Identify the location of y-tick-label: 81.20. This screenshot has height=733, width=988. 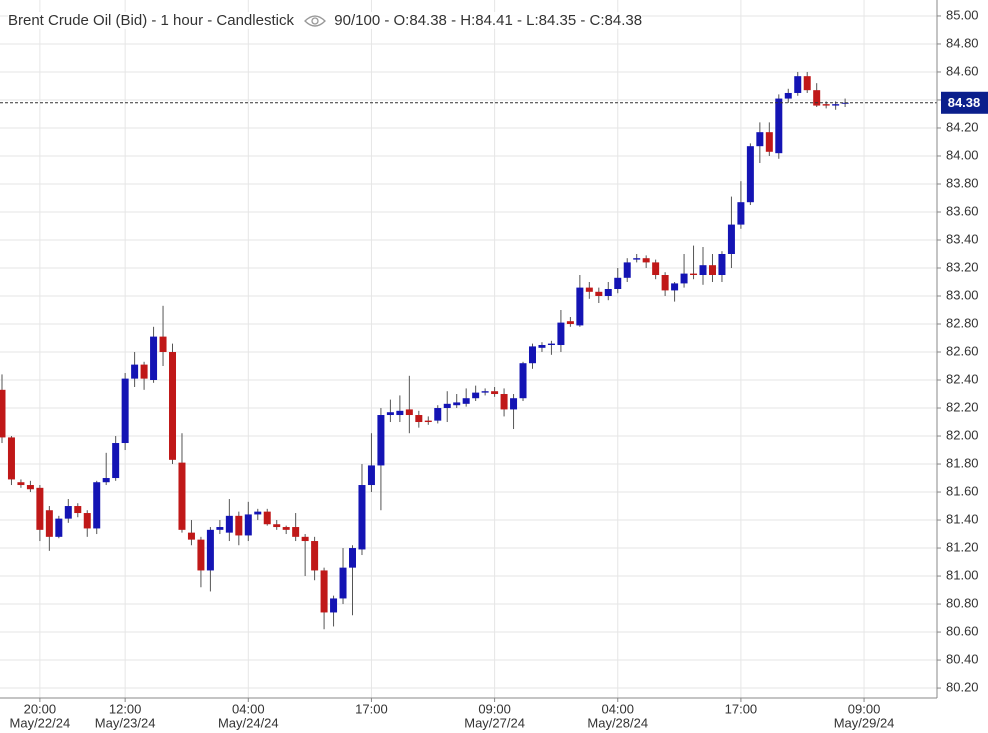
(962, 546).